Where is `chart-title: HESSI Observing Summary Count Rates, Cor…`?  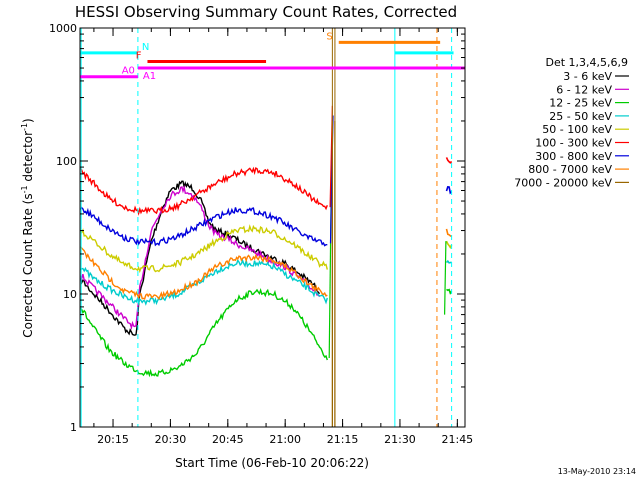 chart-title: HESSI Observing Summary Count Rates, Cor… is located at coordinates (266, 12).